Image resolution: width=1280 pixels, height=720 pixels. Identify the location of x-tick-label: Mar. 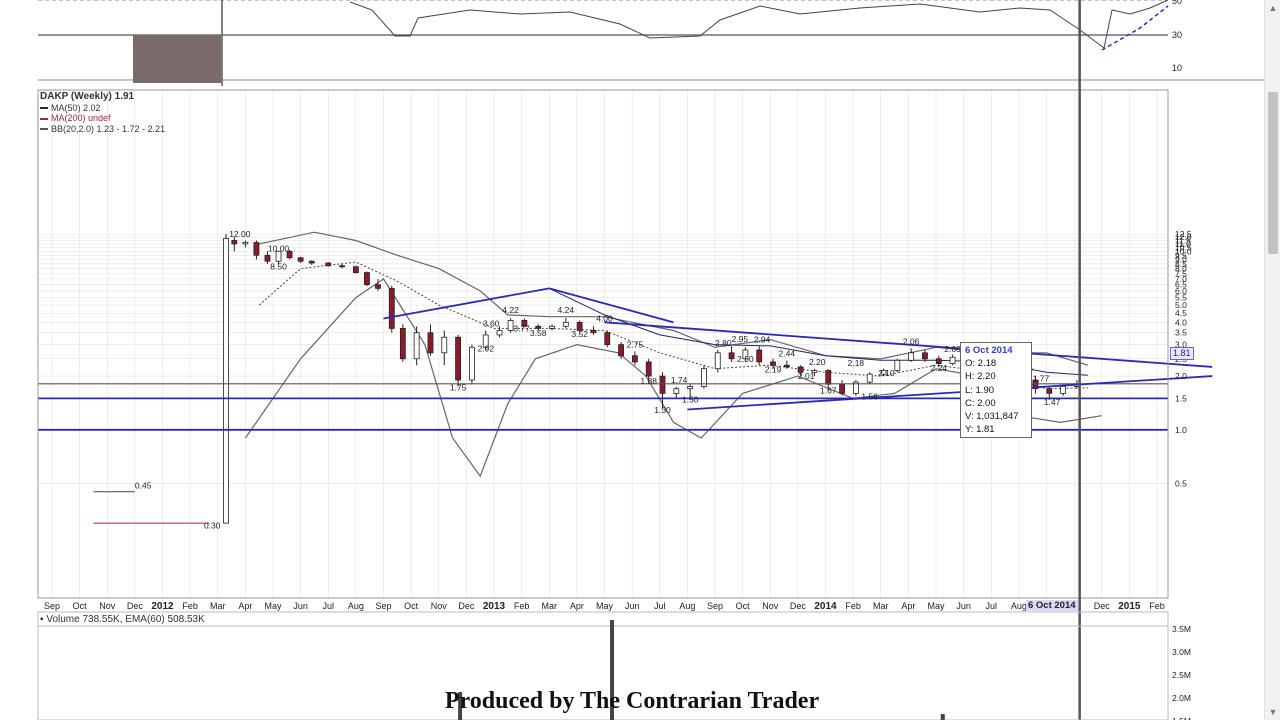
(550, 606).